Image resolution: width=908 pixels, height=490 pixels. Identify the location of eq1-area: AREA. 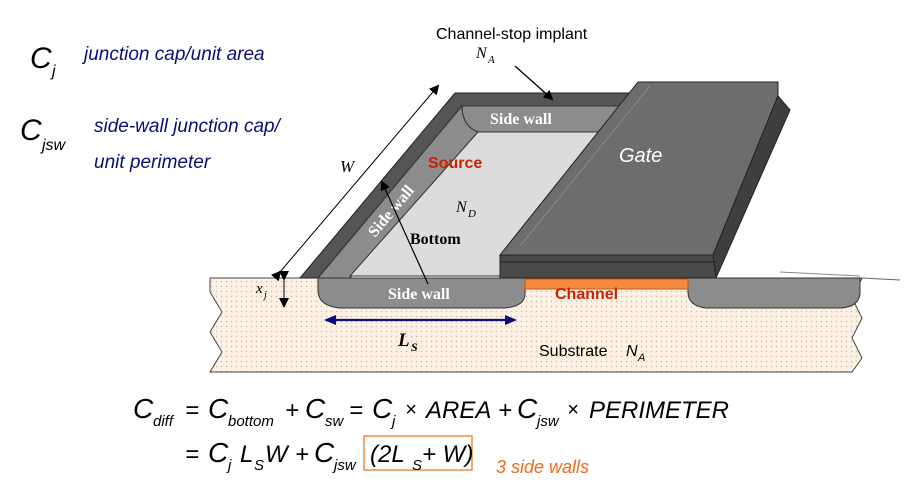
(457, 410).